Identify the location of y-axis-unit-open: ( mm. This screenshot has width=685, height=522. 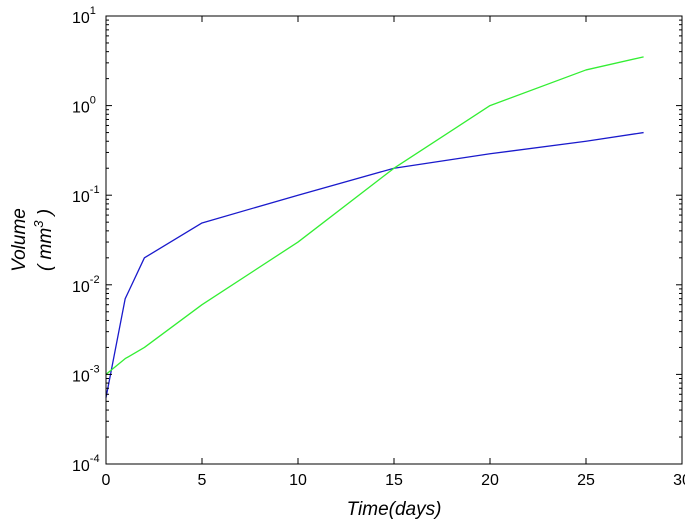
(45, 249).